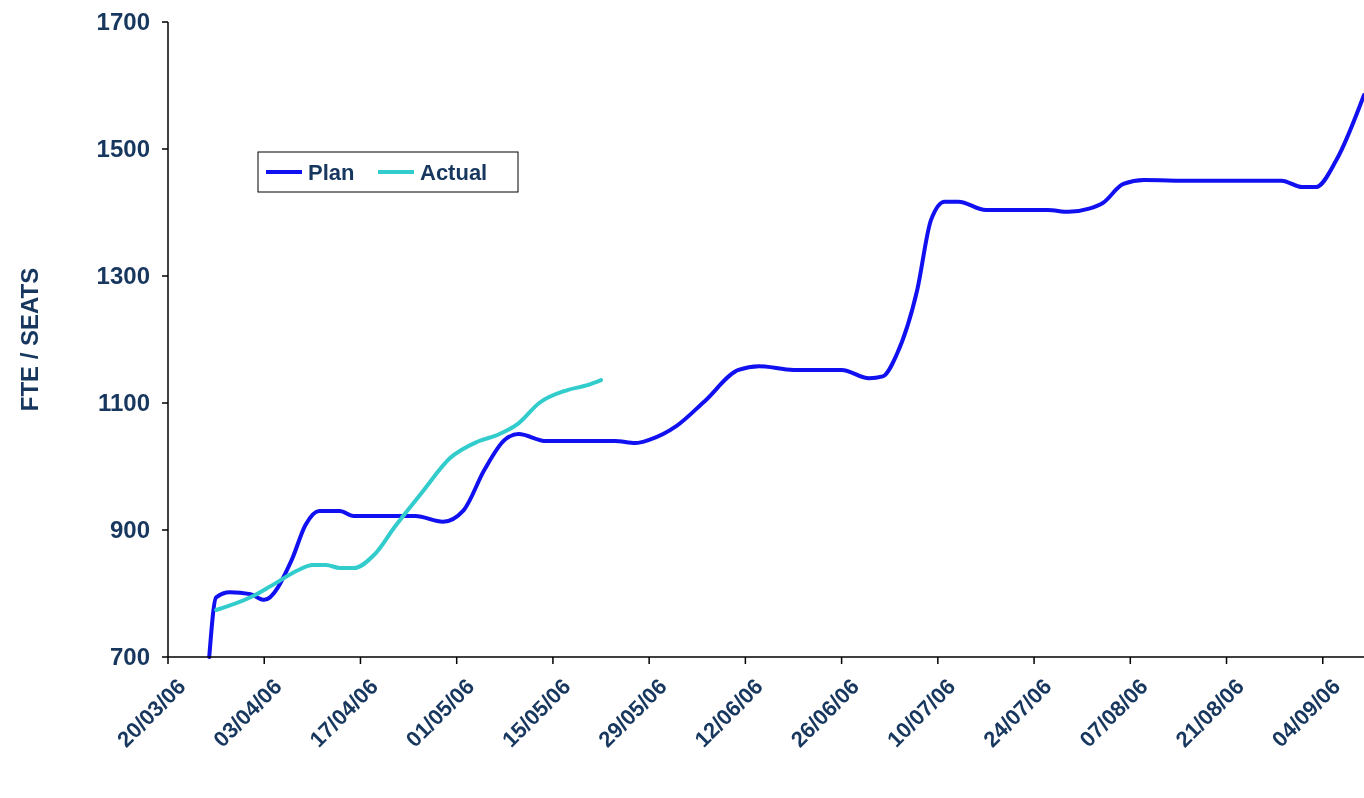 This screenshot has height=798, width=1364. Describe the element at coordinates (129, 530) in the screenshot. I see `y-tick-label: 900` at that location.